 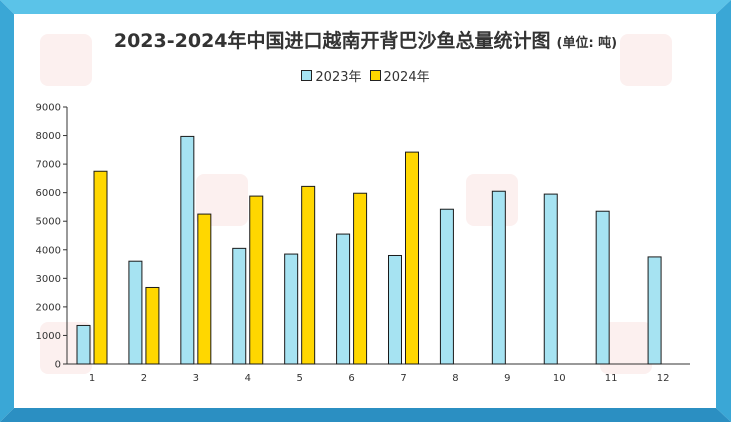 I want to click on y-tick-label: 1000, so click(x=48, y=336).